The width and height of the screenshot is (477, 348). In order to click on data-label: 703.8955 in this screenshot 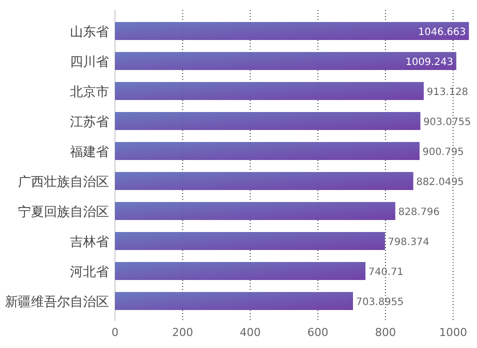, I will do `click(380, 302)`.